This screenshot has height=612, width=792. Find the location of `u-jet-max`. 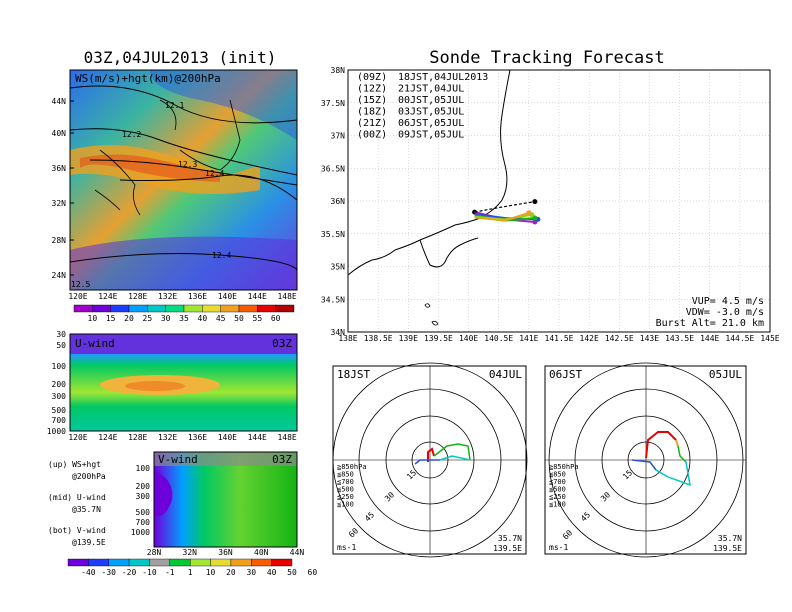

u-jet-max is located at coordinates (155, 386).